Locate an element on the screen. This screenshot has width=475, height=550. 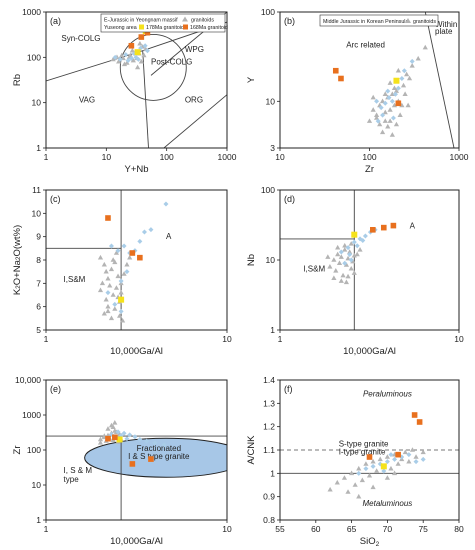
x-axis-label: SiO2 is located at coordinates (370, 542).